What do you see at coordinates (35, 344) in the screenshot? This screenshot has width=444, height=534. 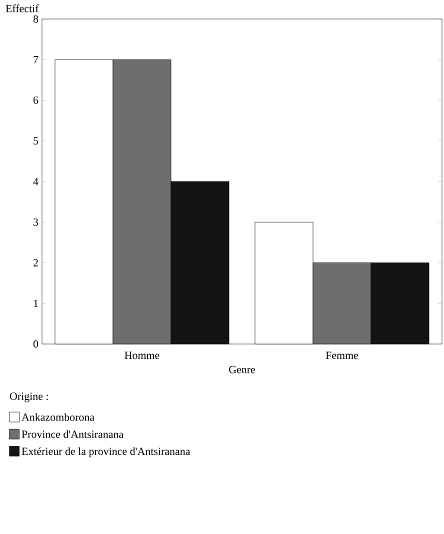 I see `y-tick-label: 0` at bounding box center [35, 344].